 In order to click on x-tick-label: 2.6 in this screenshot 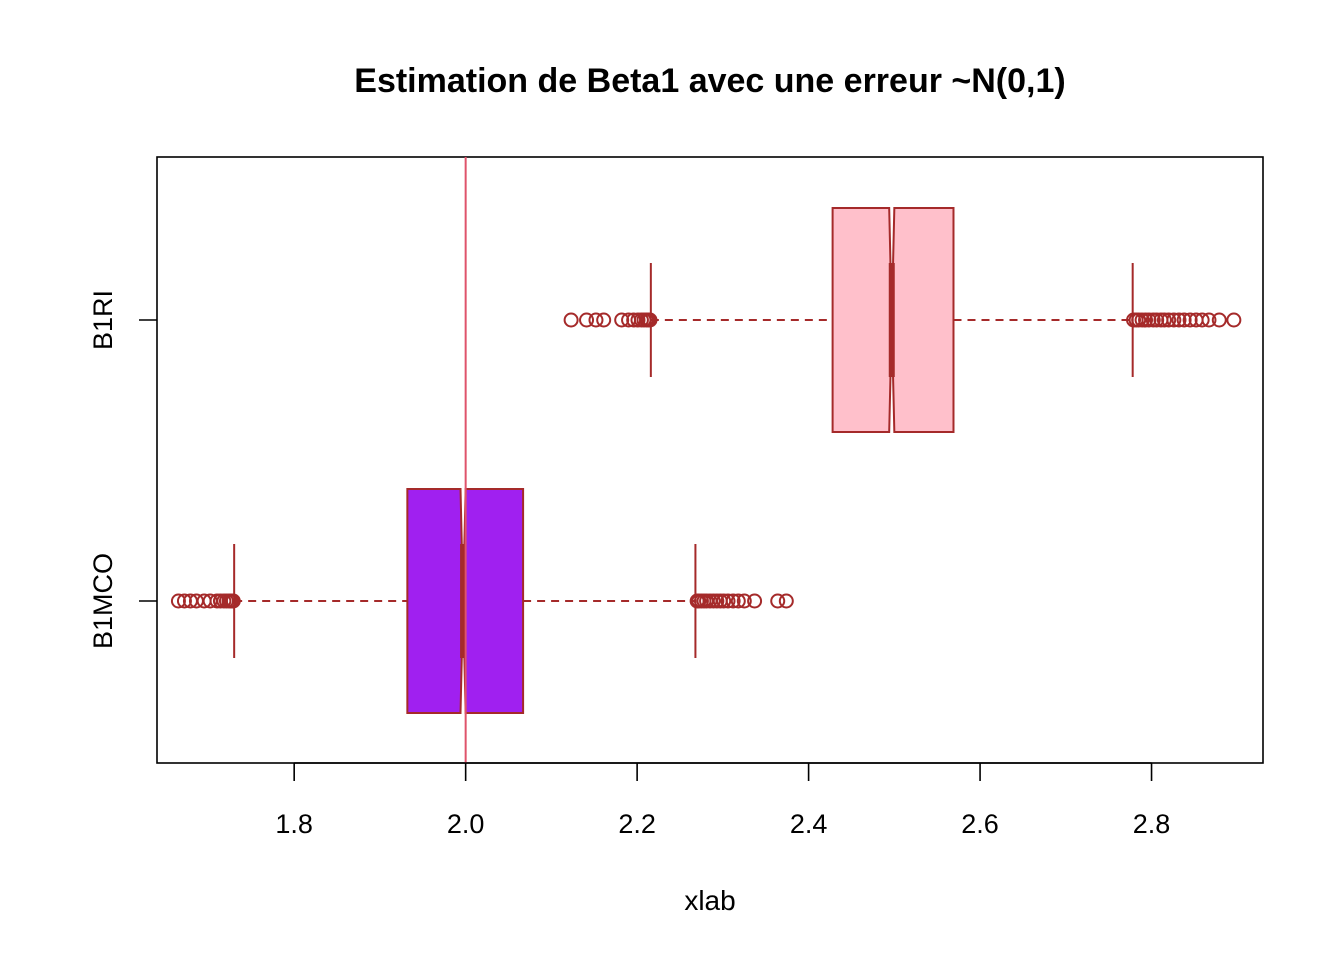, I will do `click(980, 824)`.